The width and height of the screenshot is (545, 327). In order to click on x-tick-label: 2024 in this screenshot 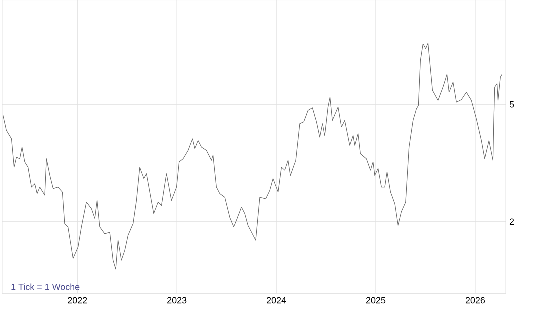, I will do `click(276, 300)`.